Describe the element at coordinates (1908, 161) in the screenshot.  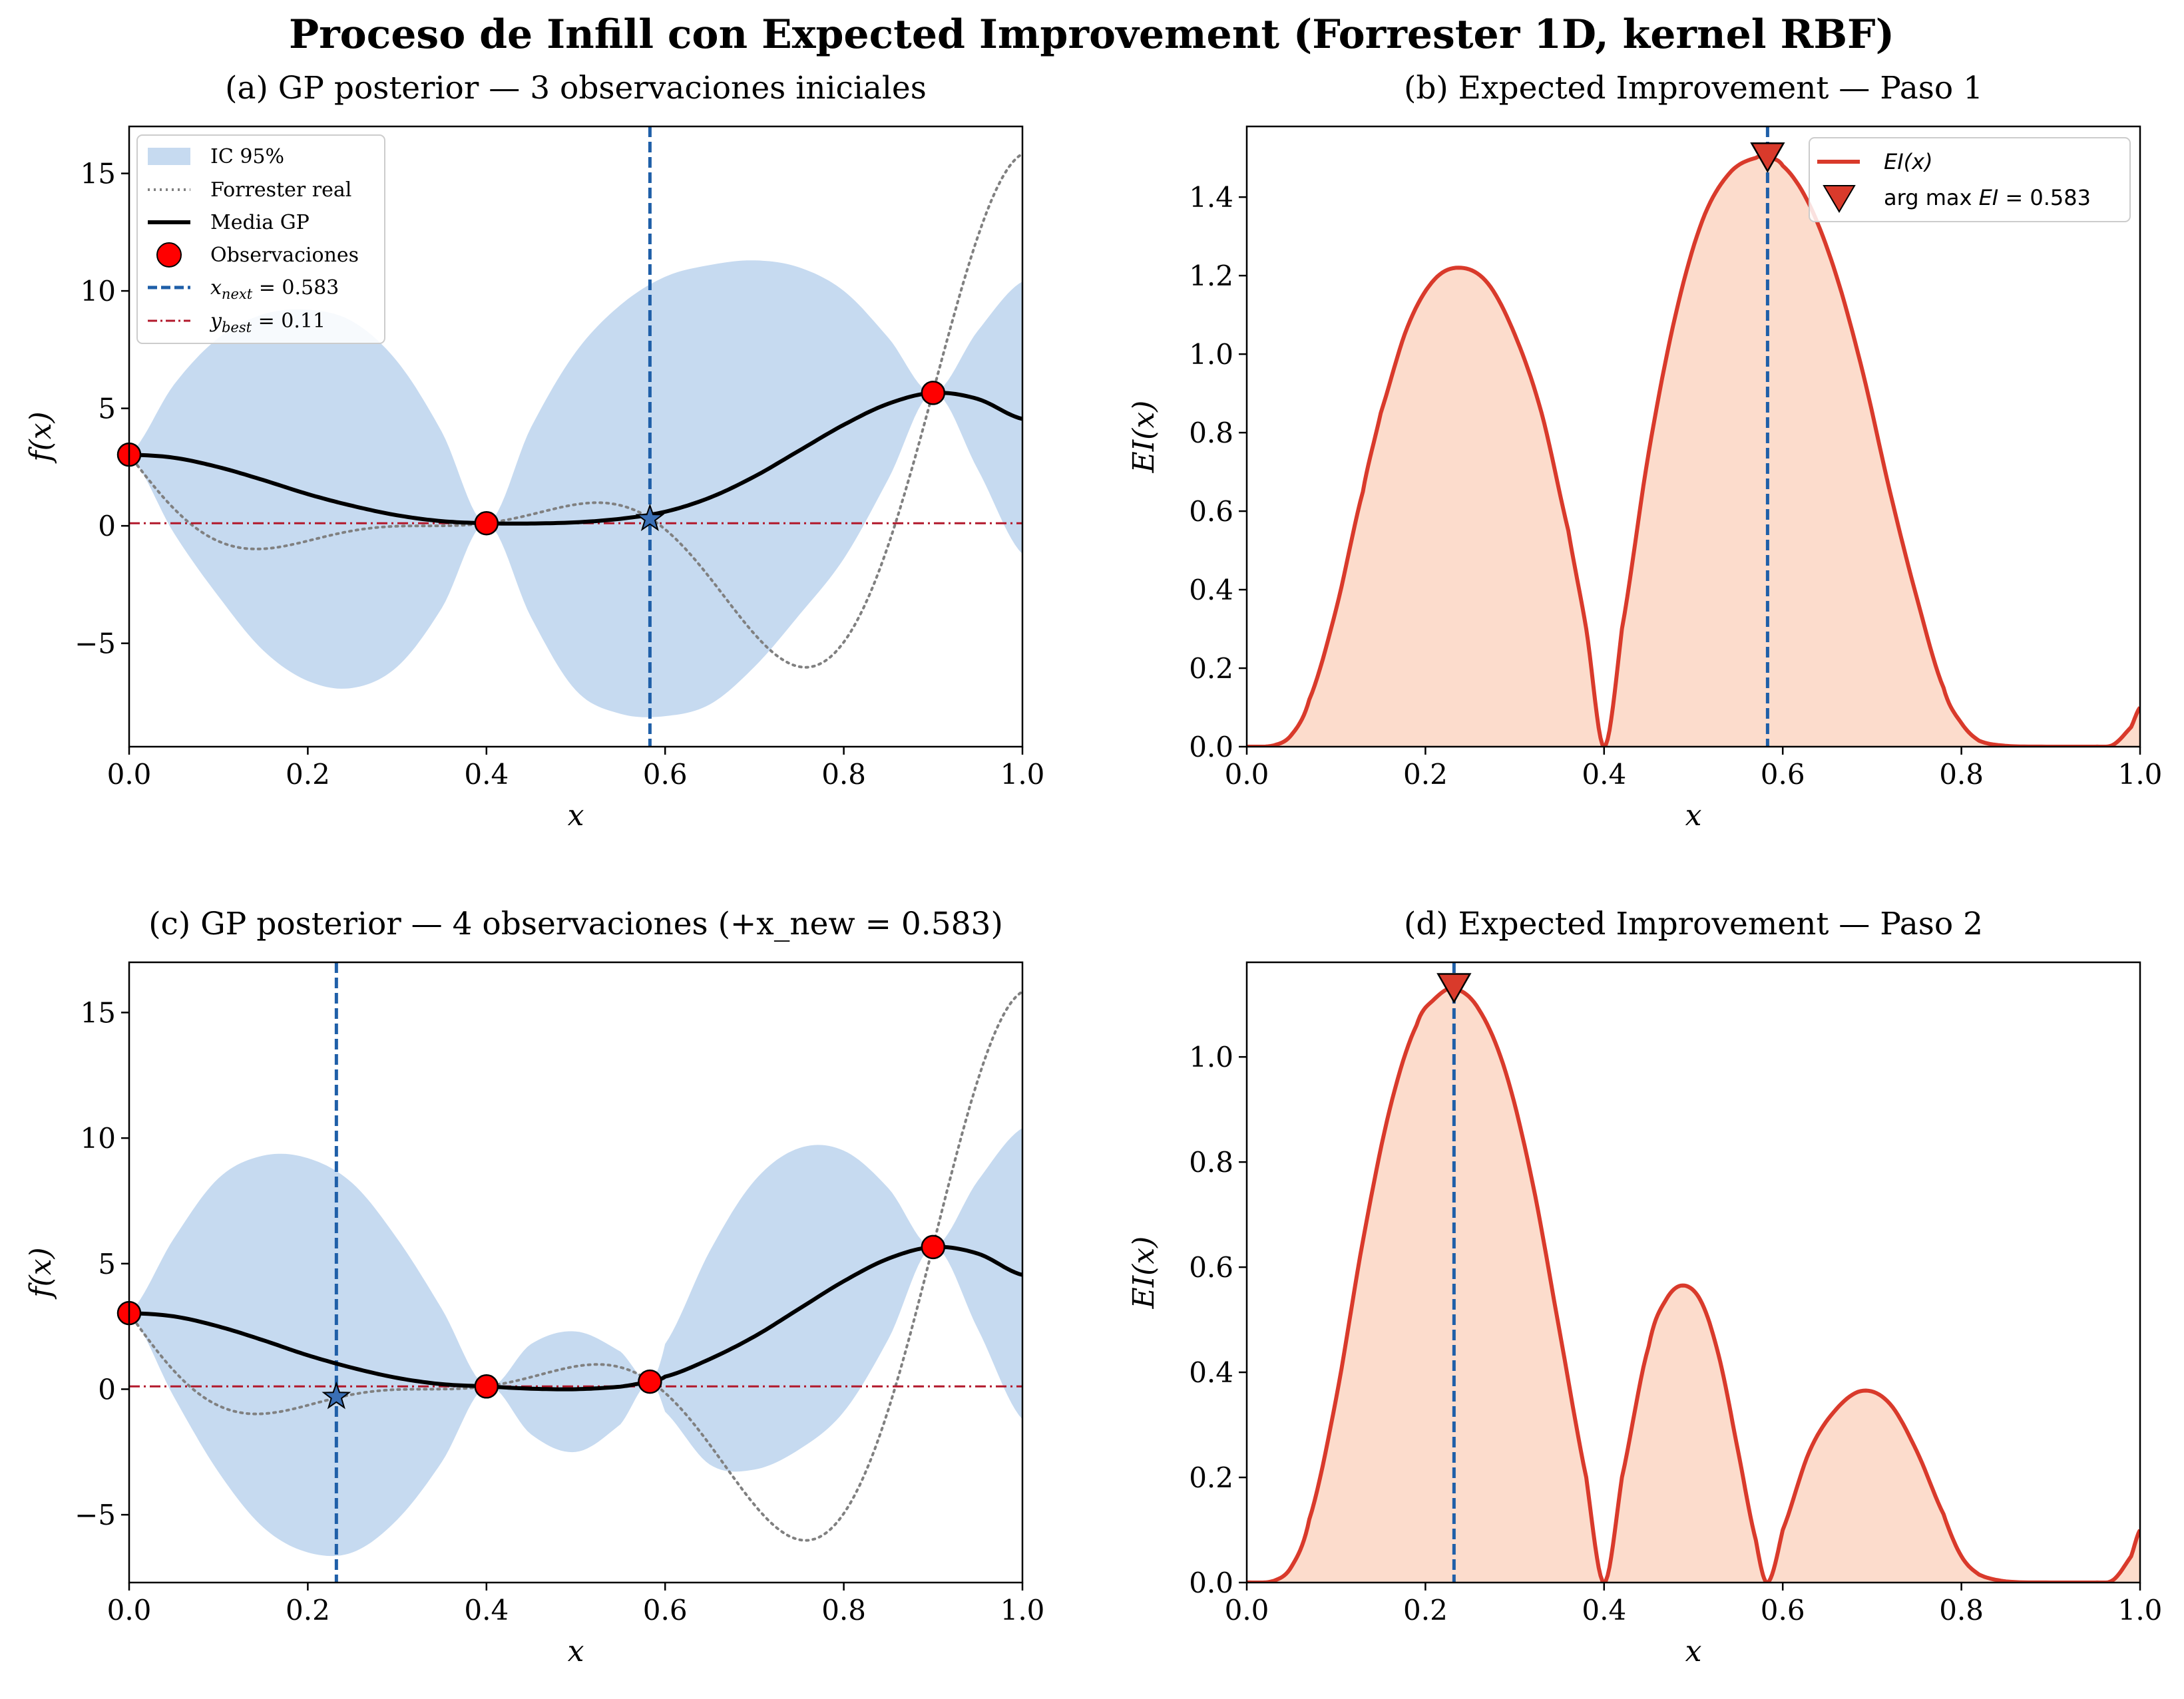
I see `legend-label-ei: EI(x)` at that location.